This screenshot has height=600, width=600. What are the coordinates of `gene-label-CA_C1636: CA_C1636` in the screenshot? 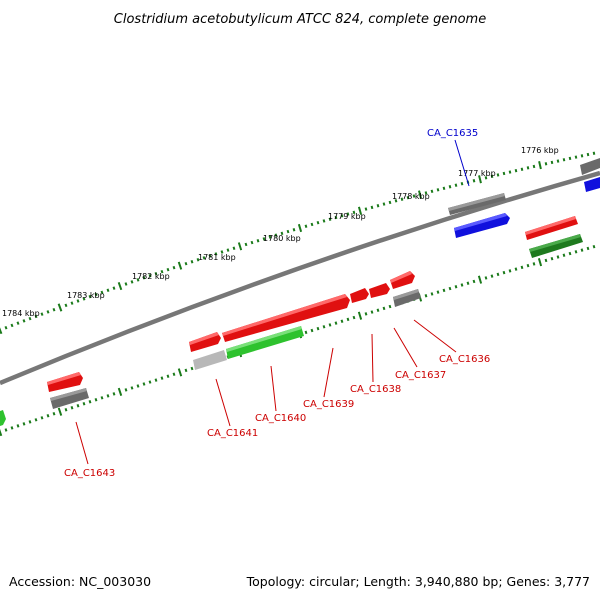 It's located at (464, 359).